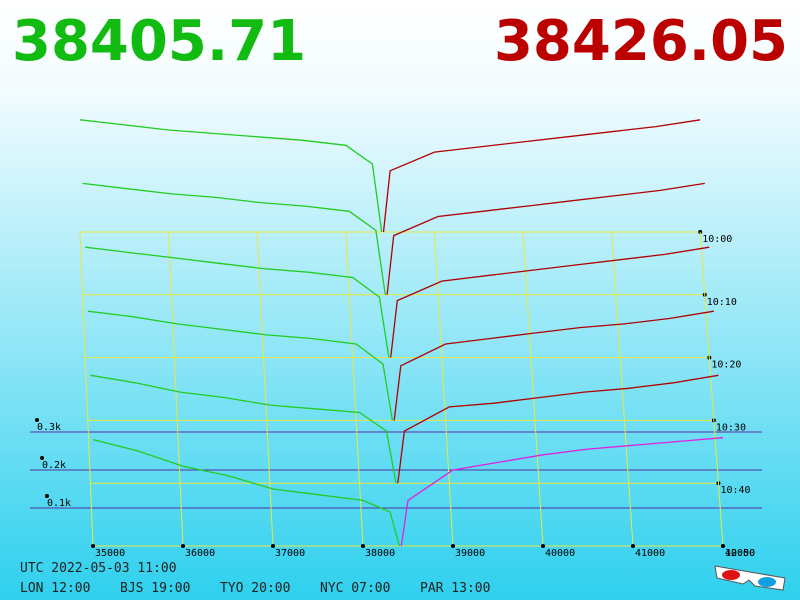  I want to click on time-tick-label: 10:20, so click(726, 365).